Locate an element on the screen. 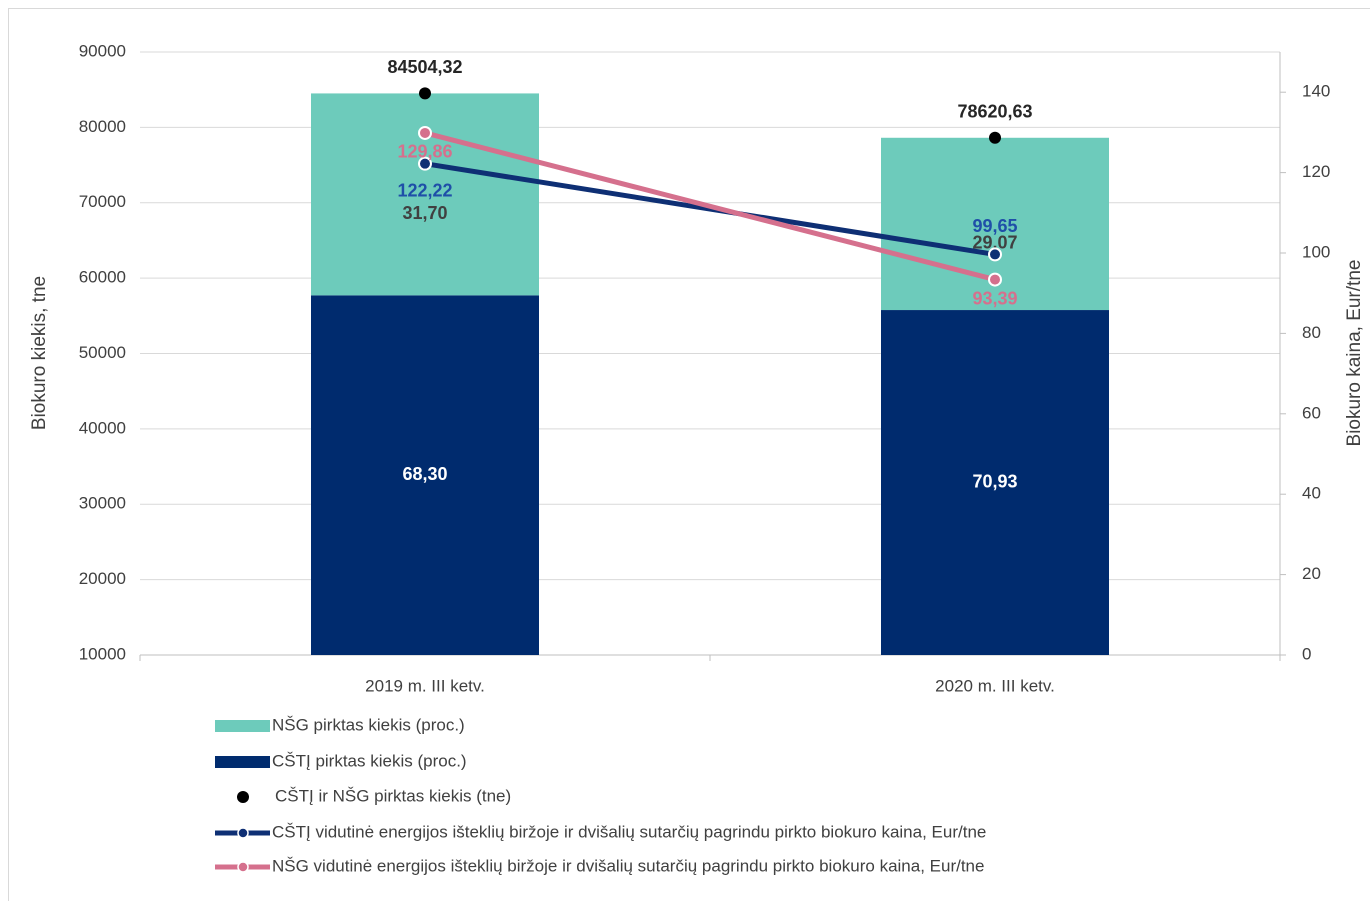  y-tick-label: 10000 is located at coordinates (102, 653).